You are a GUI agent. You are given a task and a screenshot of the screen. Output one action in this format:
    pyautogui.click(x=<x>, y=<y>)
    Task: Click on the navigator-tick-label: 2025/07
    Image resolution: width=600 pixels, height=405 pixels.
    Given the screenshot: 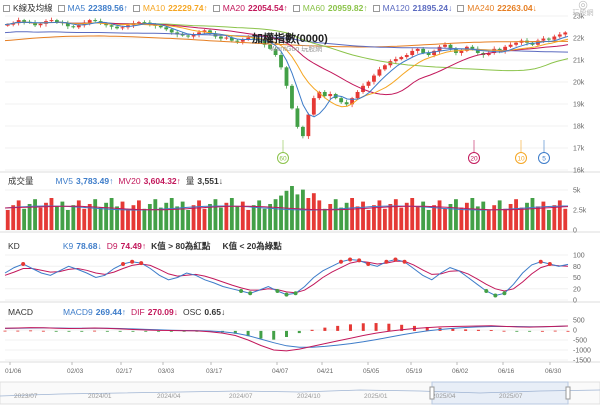 What is the action you would take?
    pyautogui.click(x=511, y=396)
    